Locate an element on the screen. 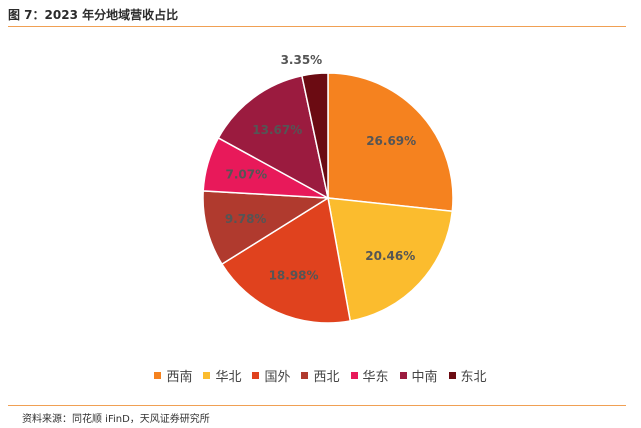 This screenshot has height=428, width=641. legend-item: 国外 is located at coordinates (271, 375).